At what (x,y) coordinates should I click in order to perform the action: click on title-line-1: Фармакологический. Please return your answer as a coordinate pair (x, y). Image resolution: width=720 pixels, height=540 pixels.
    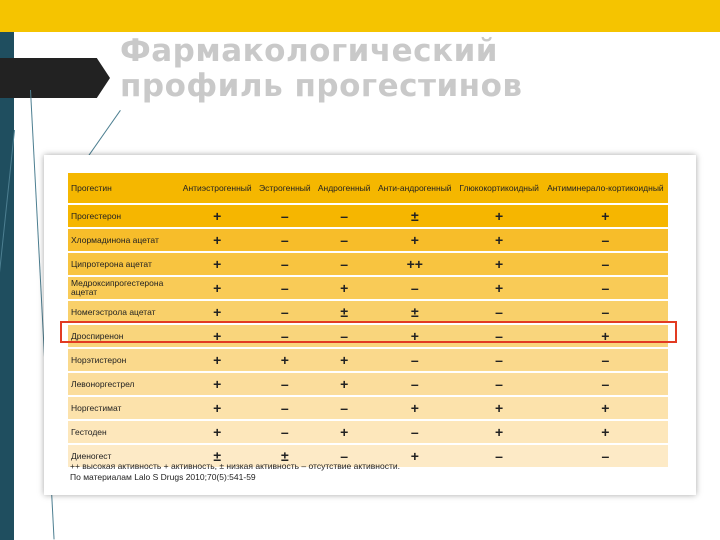
    Looking at the image, I should click on (309, 51).